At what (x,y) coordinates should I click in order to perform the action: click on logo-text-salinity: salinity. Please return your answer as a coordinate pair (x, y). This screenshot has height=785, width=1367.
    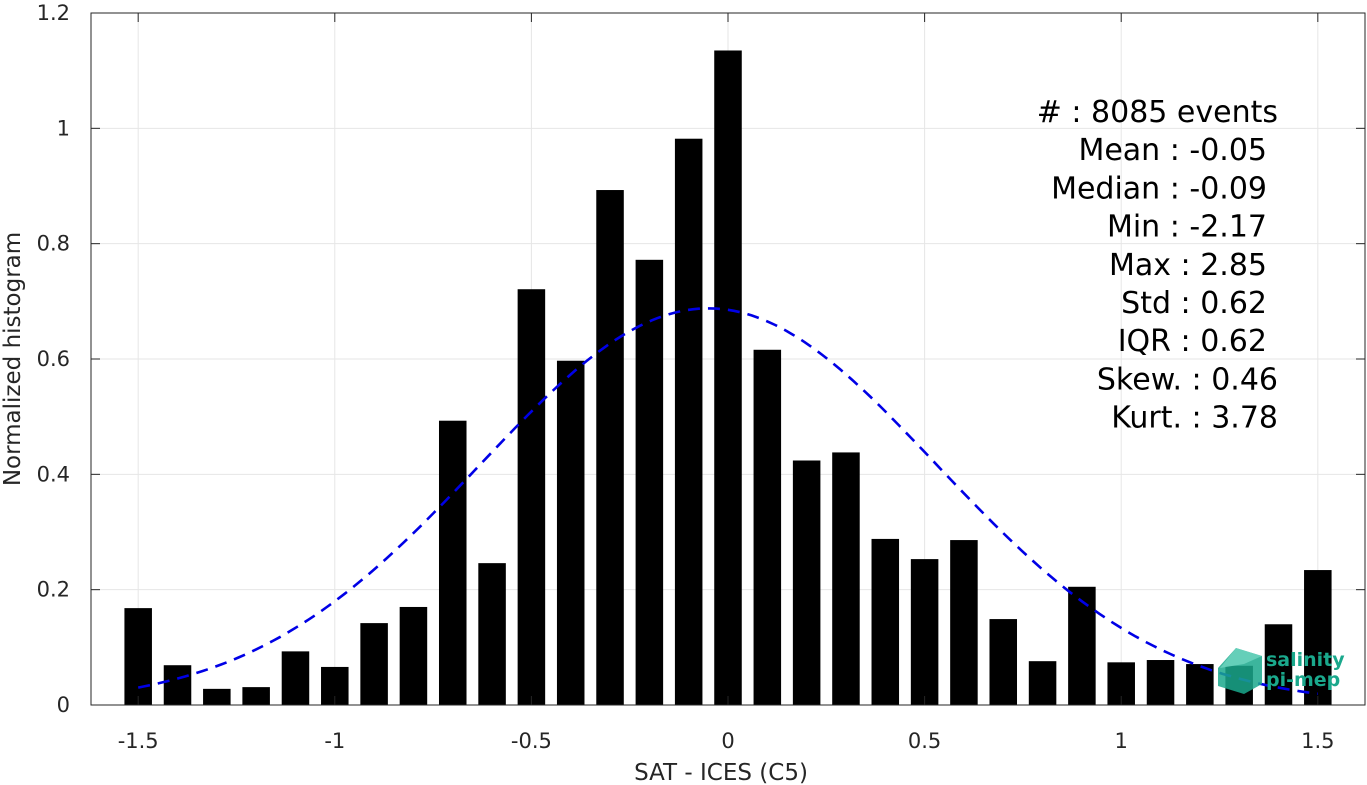
    Looking at the image, I should click on (1305, 660).